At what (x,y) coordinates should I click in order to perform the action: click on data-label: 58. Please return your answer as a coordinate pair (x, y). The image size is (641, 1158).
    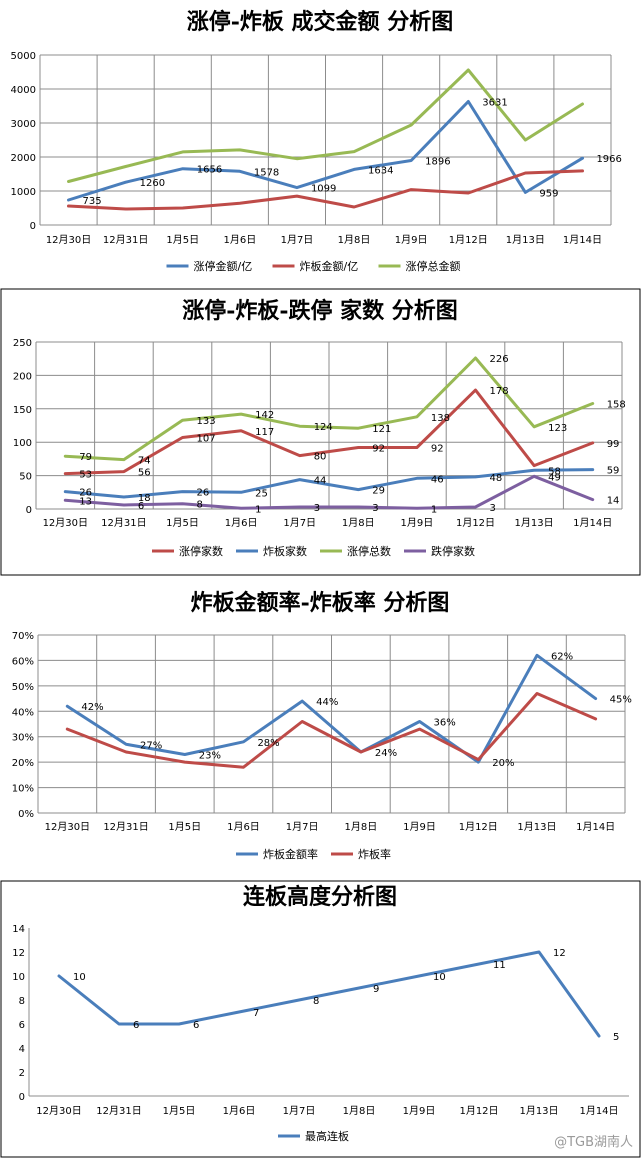
    Looking at the image, I should click on (554, 471).